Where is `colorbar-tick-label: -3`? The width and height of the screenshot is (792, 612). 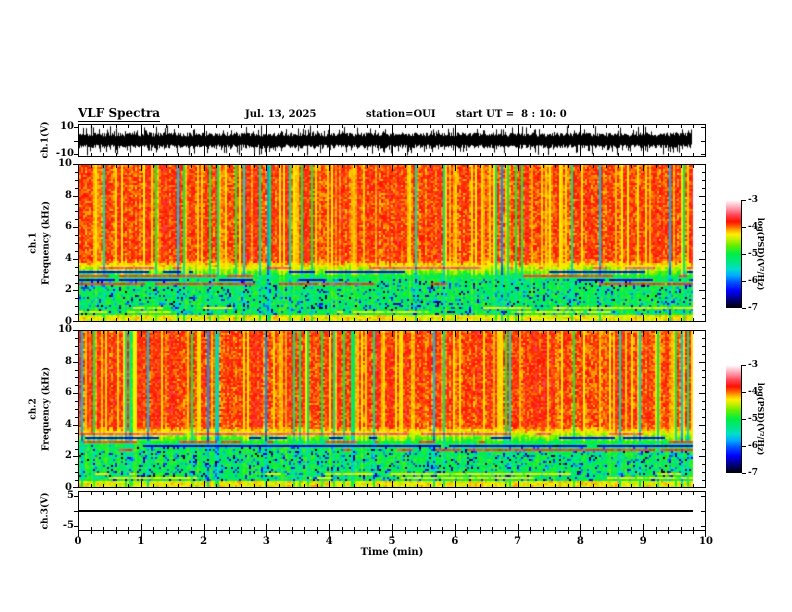 colorbar-tick-label: -3 is located at coordinates (753, 365).